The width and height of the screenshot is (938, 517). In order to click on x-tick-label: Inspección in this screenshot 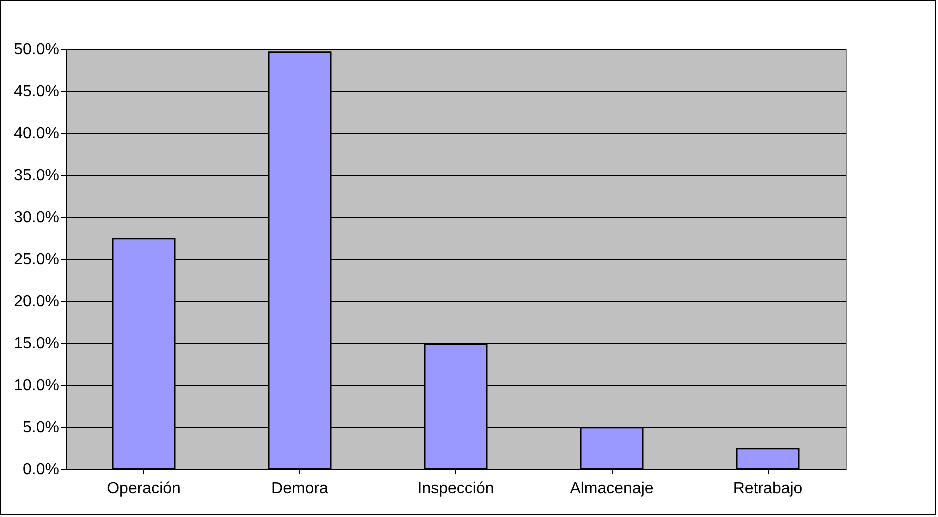, I will do `click(456, 489)`.